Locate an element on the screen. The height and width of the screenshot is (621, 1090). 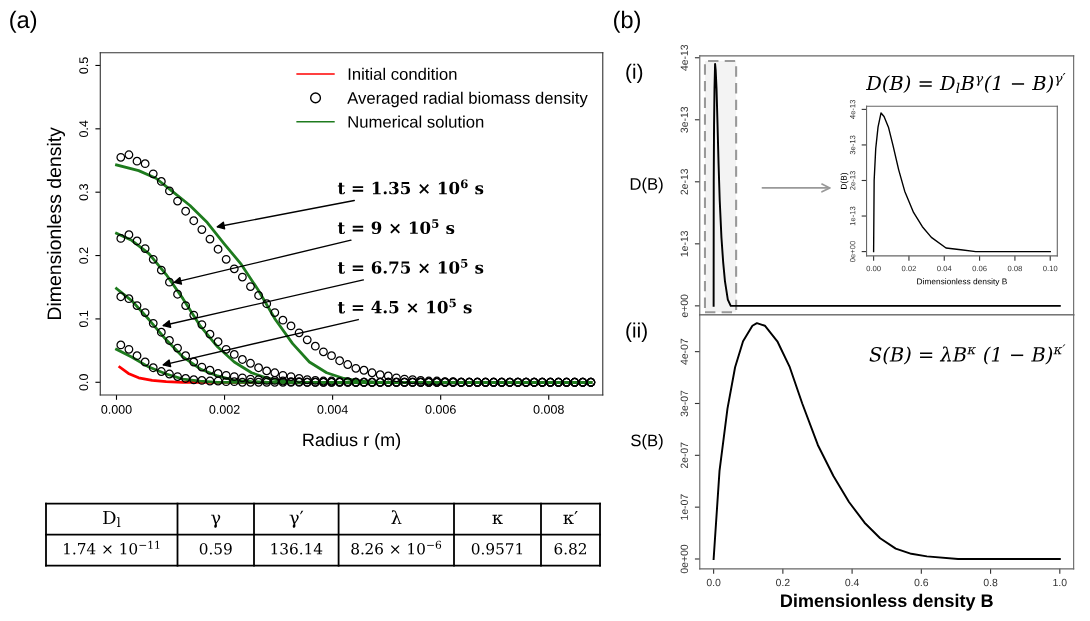
annotation: S(B) = λB$^{κ}$ (1 − B)$^{κ′}$ is located at coordinates (967, 354).